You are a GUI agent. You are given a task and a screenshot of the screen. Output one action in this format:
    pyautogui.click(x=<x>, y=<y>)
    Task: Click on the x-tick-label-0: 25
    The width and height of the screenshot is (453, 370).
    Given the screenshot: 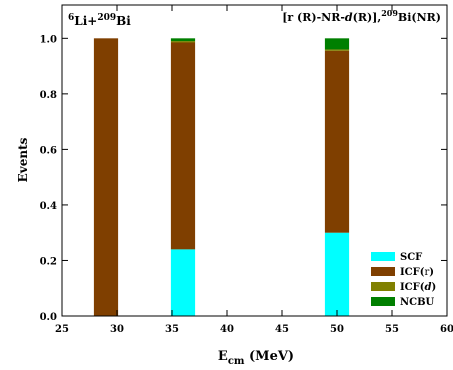 What is the action you would take?
    pyautogui.click(x=62, y=329)
    